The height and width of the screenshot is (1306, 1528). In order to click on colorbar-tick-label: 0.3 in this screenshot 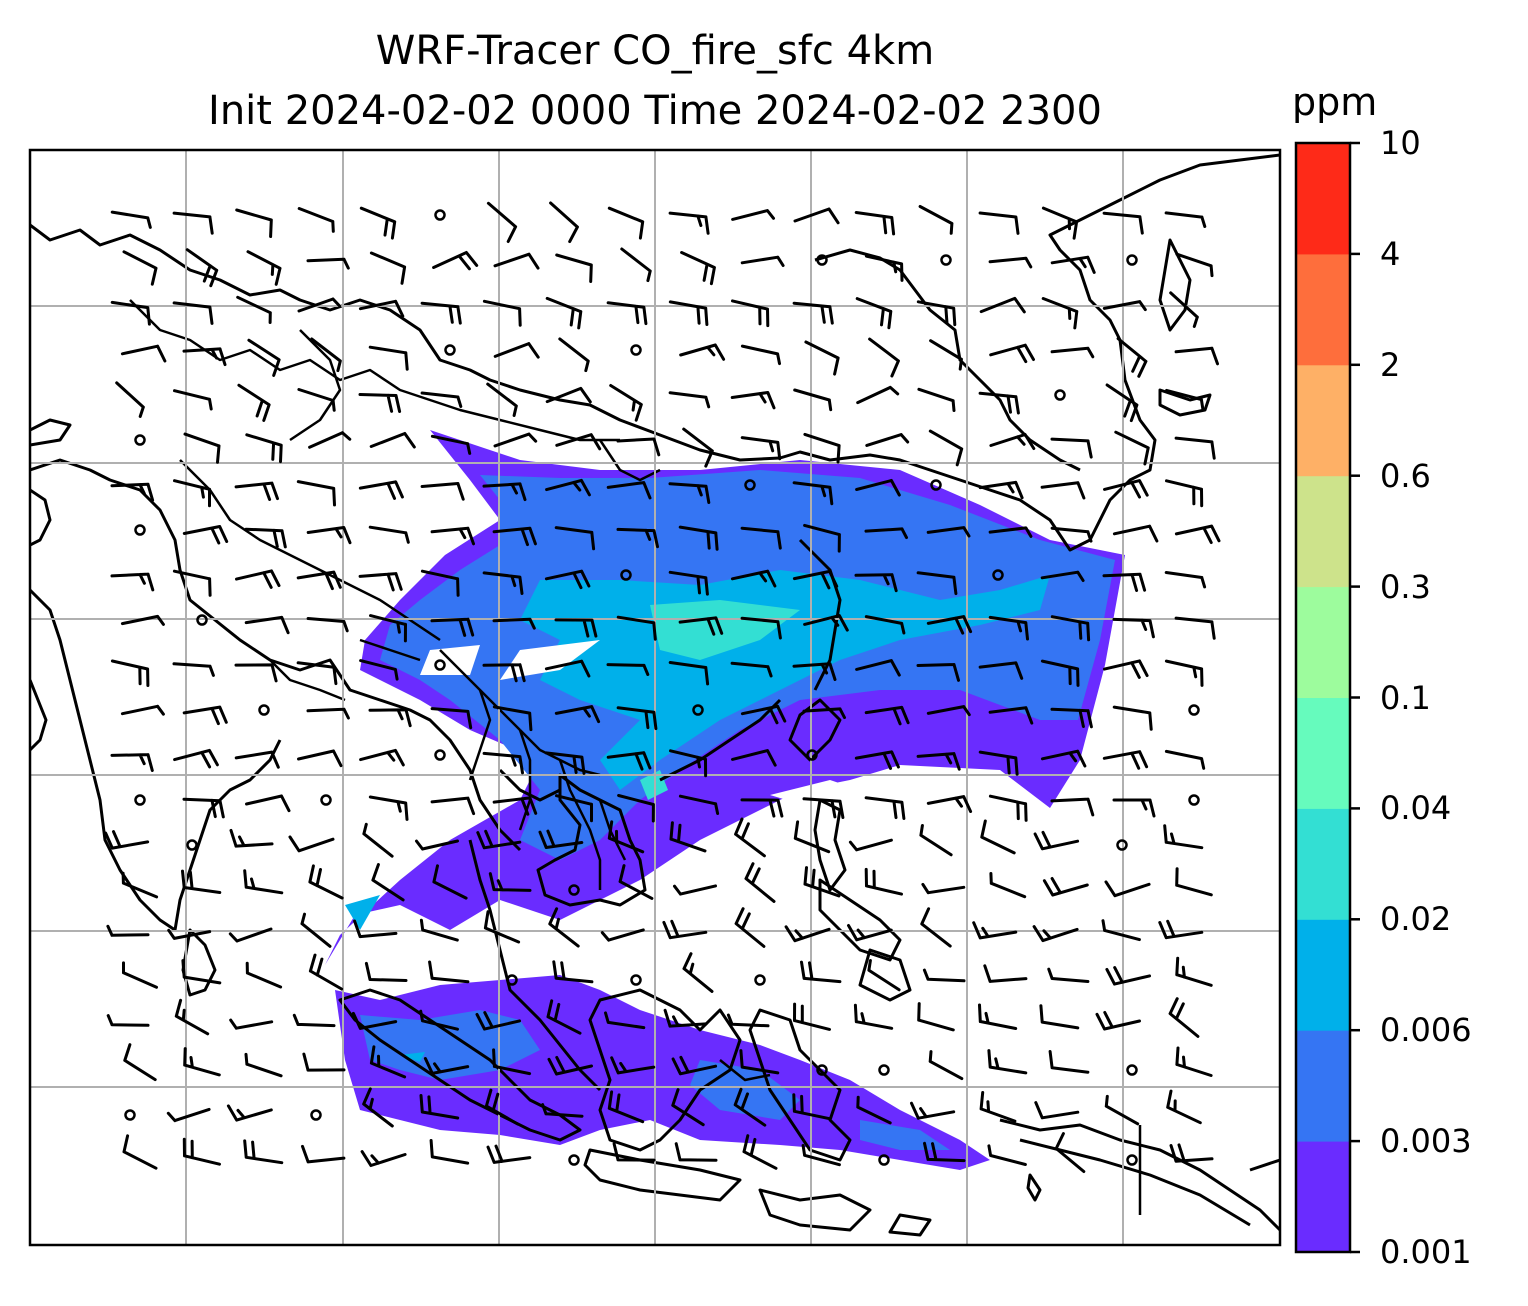, I will do `click(1405, 586)`.